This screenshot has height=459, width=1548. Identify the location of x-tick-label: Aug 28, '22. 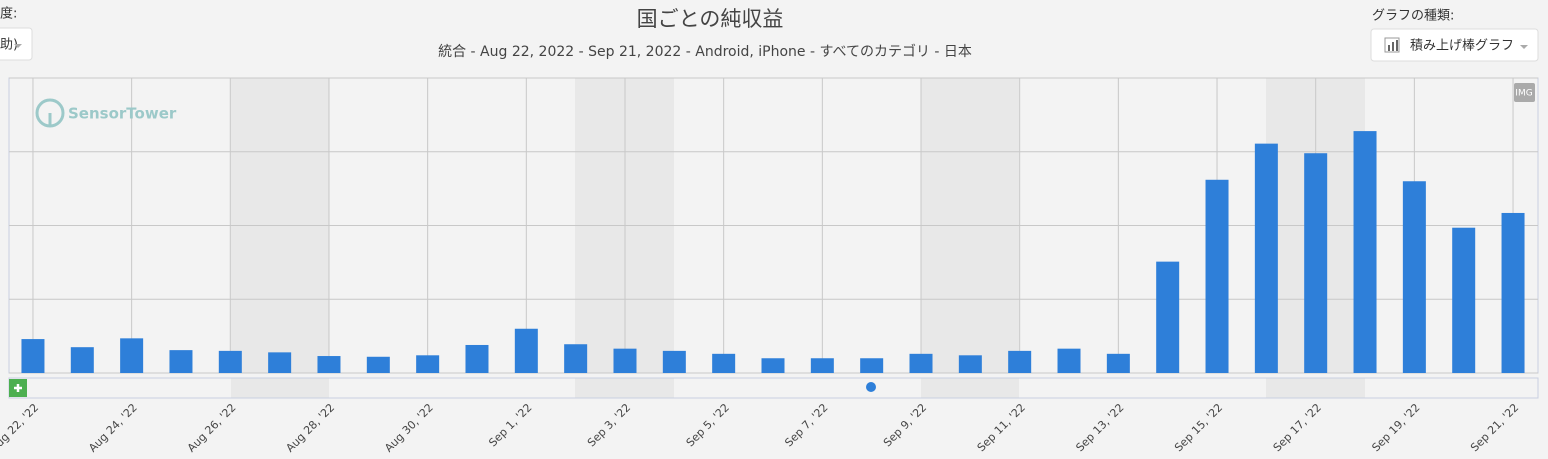
(310, 428).